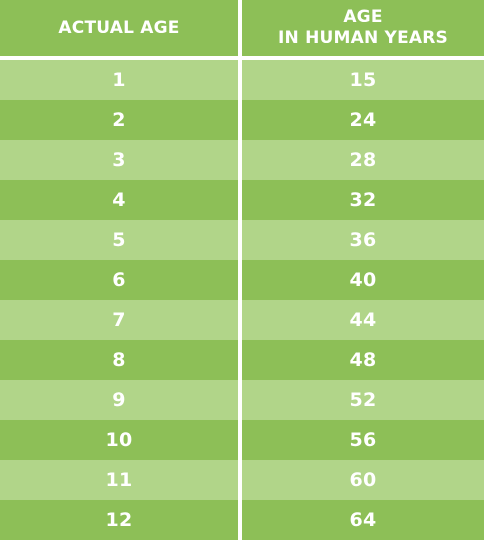 The image size is (484, 540). What do you see at coordinates (363, 440) in the screenshot?
I see `human-age-cell: 56` at bounding box center [363, 440].